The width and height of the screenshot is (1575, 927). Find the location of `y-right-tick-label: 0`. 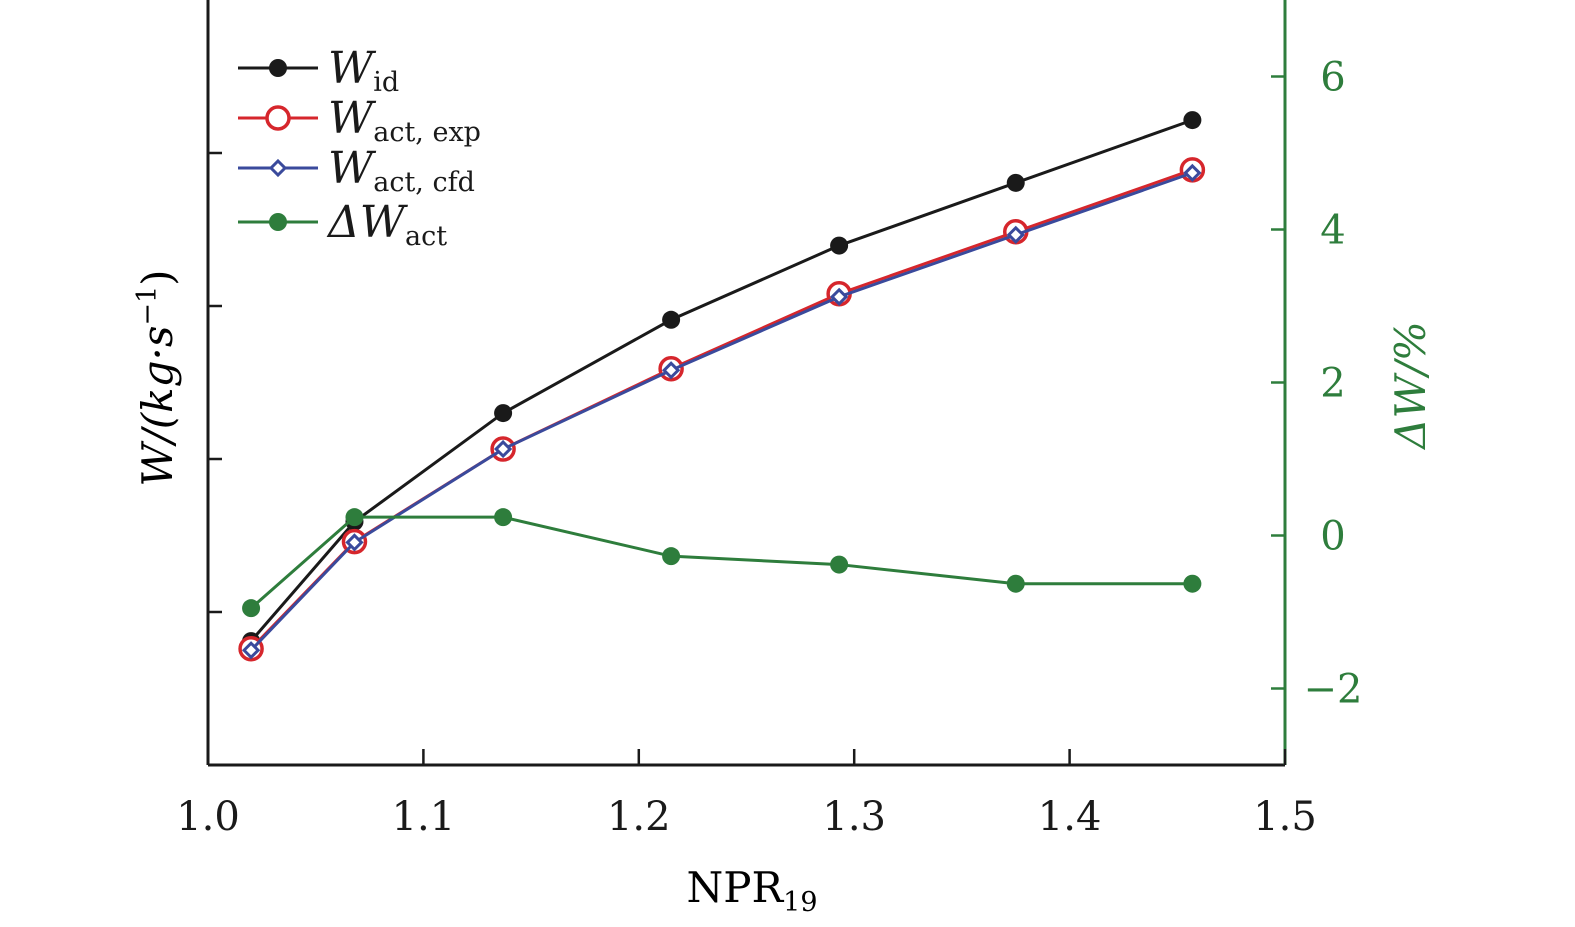

y-right-tick-label: 0 is located at coordinates (1332, 537).